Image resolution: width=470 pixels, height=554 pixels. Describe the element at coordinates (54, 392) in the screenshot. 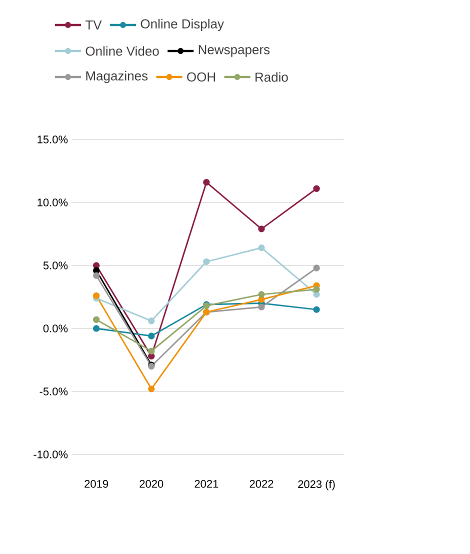

I see `y-tick-label: -5.0%` at that location.